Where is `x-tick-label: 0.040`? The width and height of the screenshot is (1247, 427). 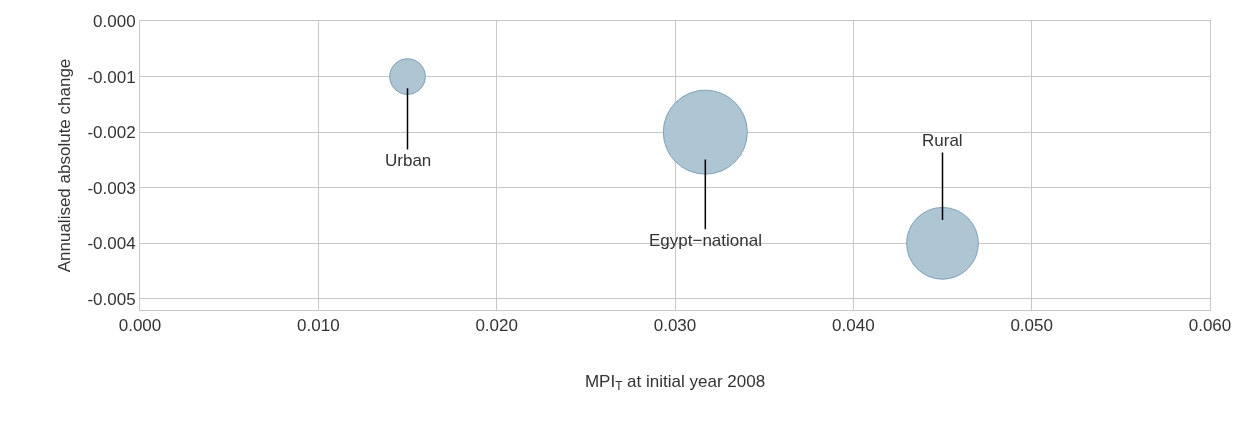
x-tick-label: 0.040 is located at coordinates (853, 326).